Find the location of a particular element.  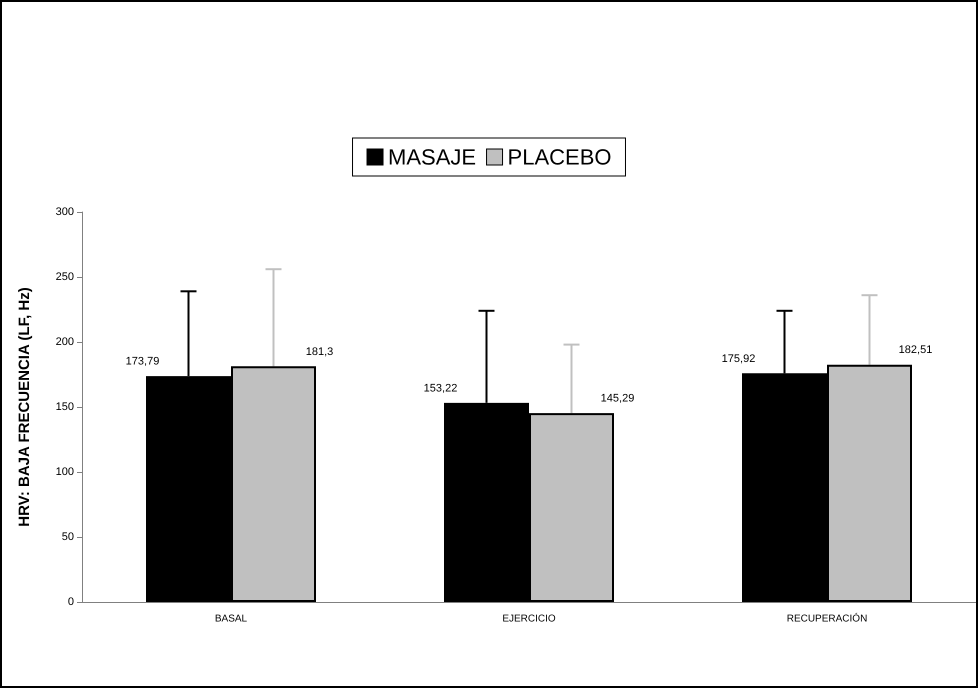

legend-label: MASAJE is located at coordinates (432, 157).